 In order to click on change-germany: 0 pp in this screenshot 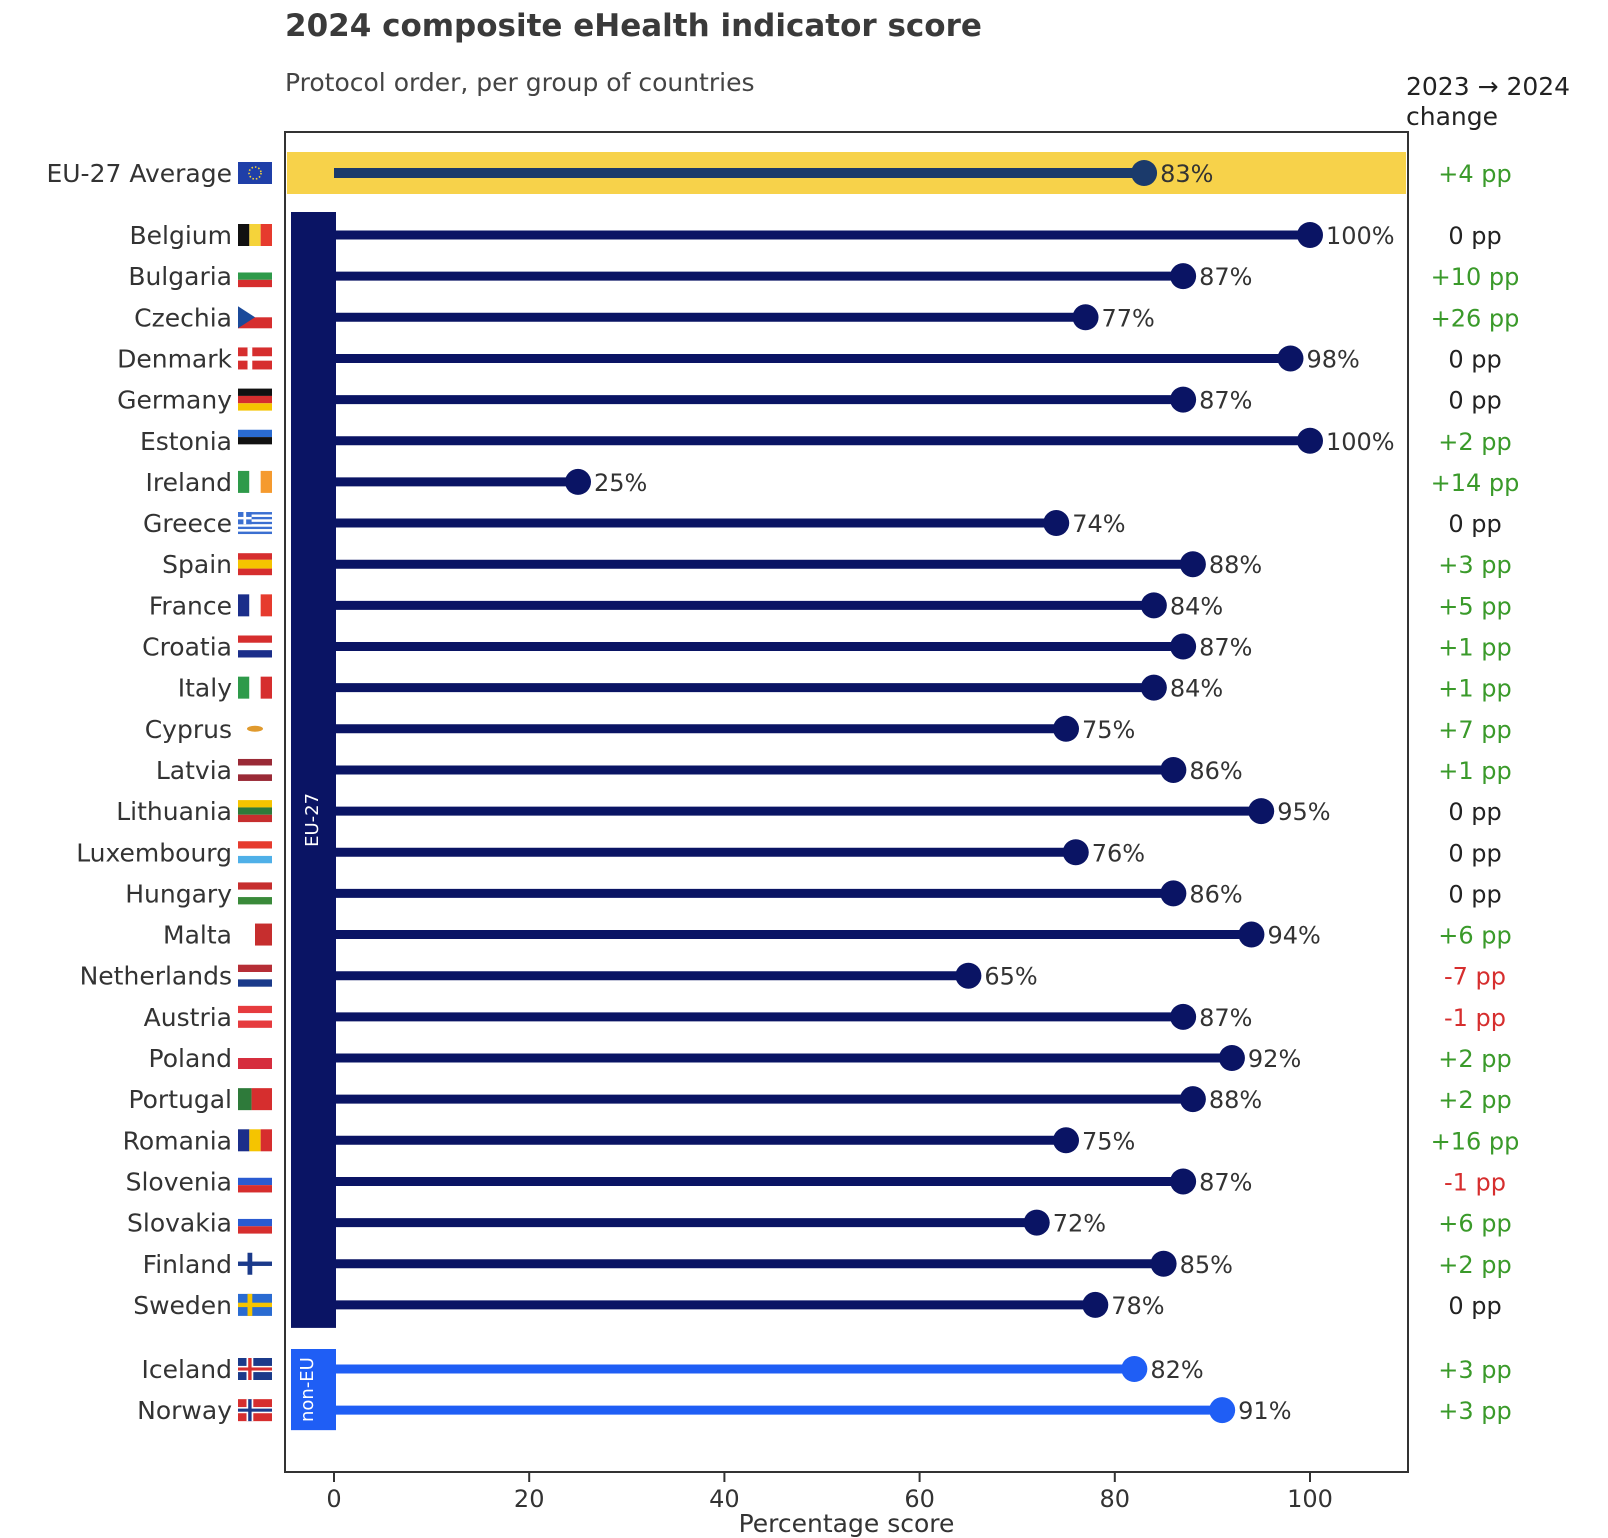, I will do `click(1474, 401)`.